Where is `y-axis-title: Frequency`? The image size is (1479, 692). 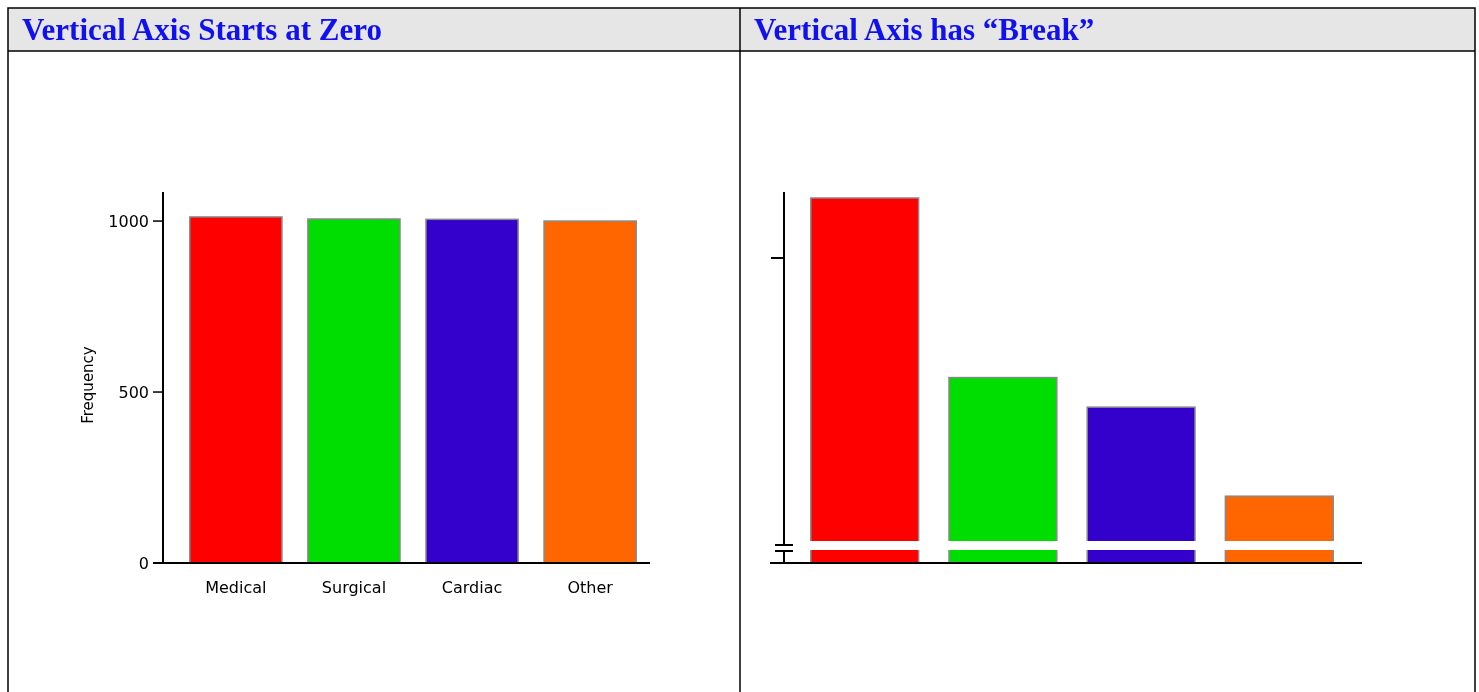 y-axis-title: Frequency is located at coordinates (88, 385).